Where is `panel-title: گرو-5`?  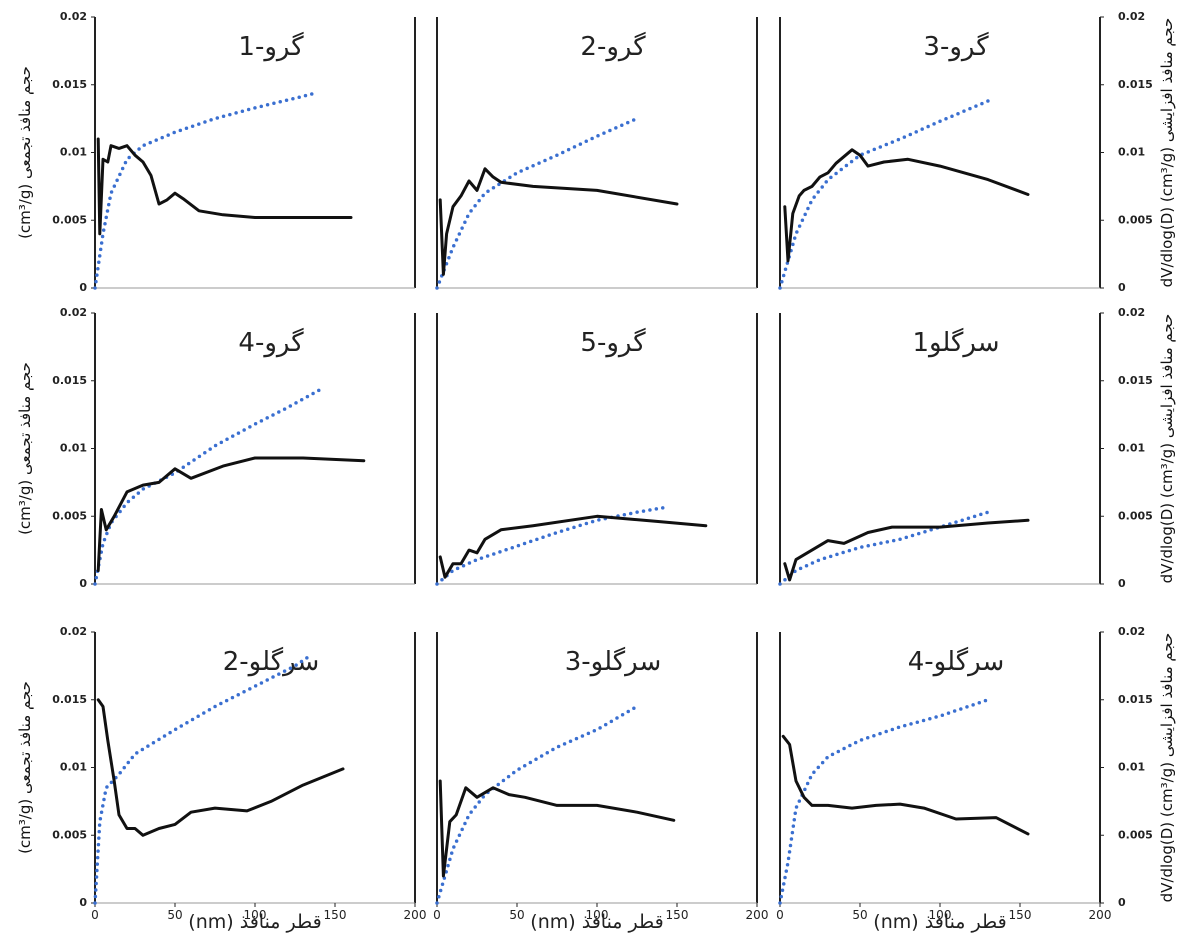
panel-title: گرو-5 is located at coordinates (613, 342).